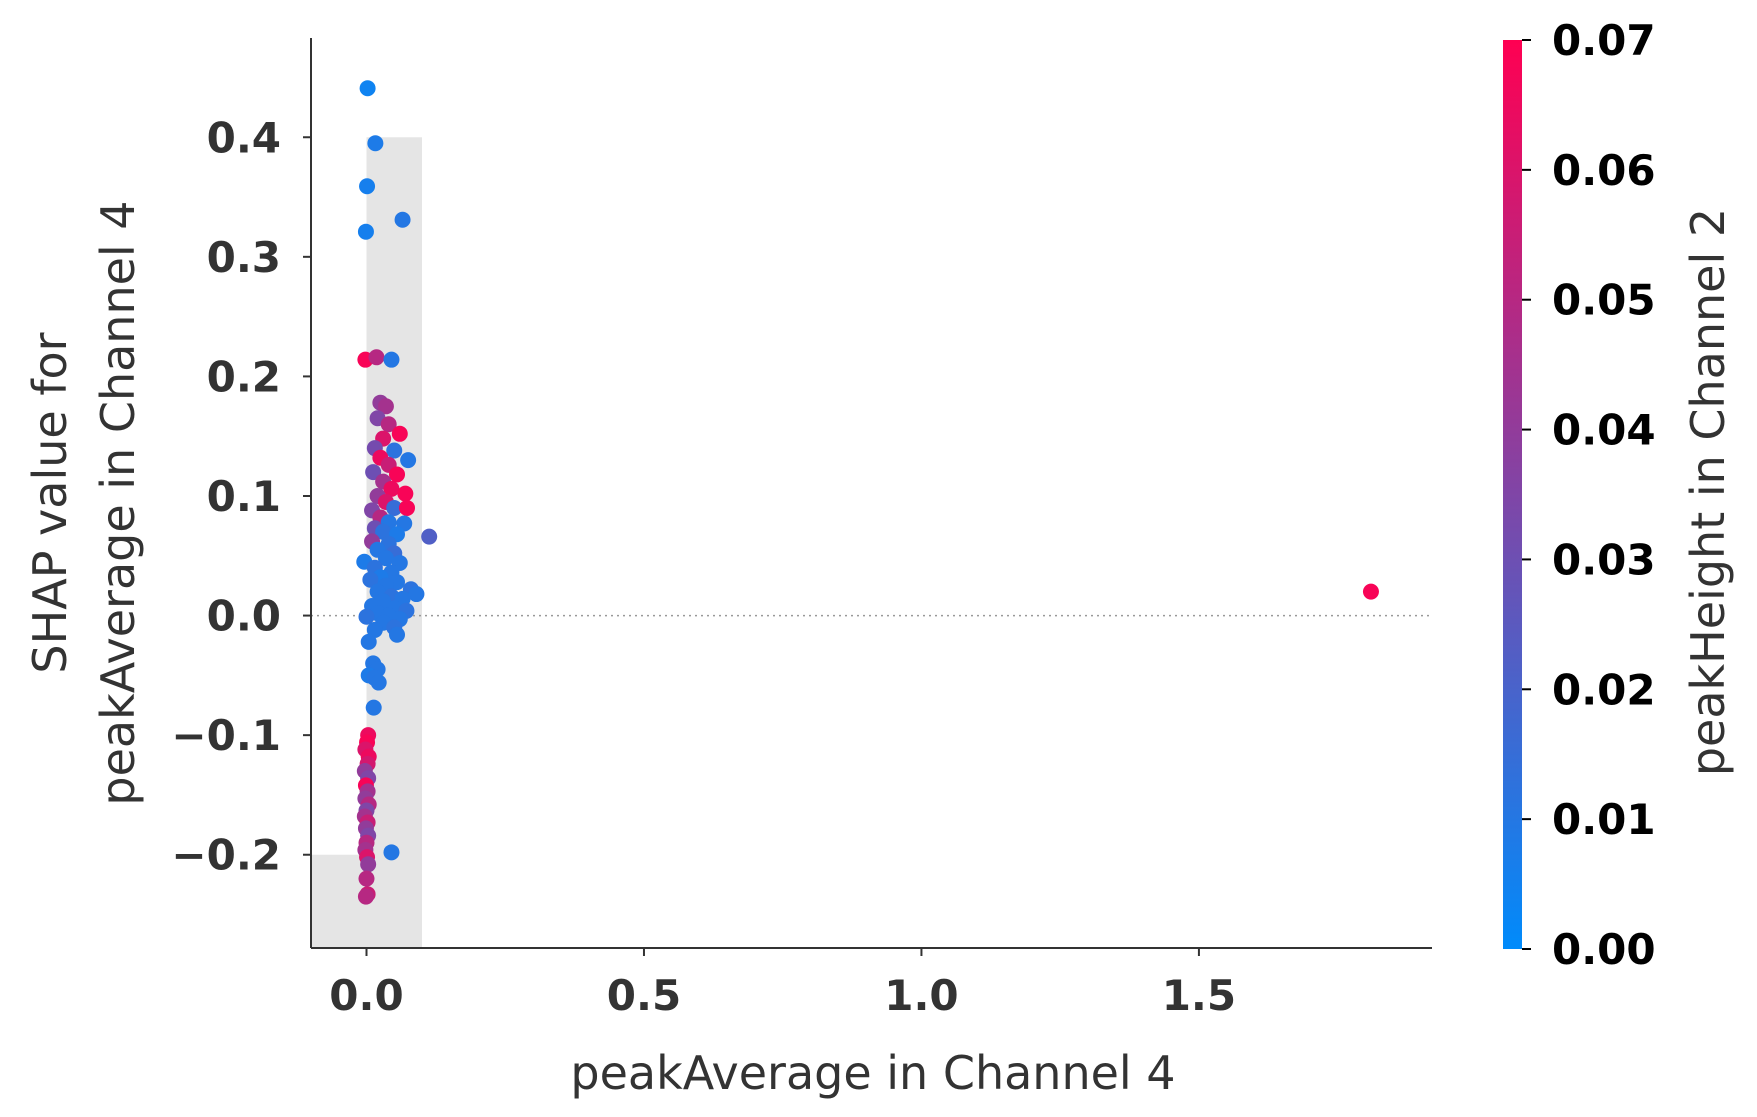  What do you see at coordinates (226, 855) in the screenshot?
I see `y-tick-label: −0.2` at bounding box center [226, 855].